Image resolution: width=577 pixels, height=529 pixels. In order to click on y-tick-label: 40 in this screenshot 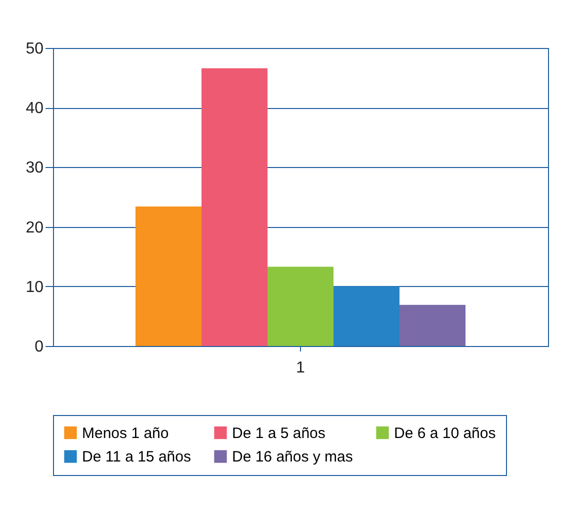, I will do `click(35, 109)`.